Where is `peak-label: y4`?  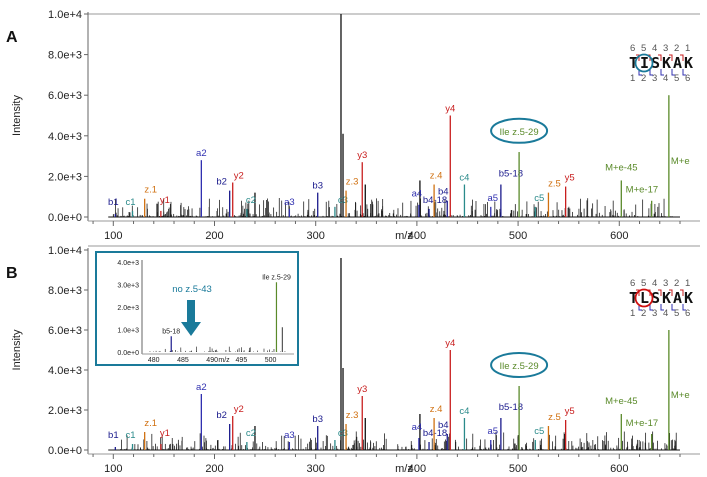 peak-label: y4 is located at coordinates (450, 343).